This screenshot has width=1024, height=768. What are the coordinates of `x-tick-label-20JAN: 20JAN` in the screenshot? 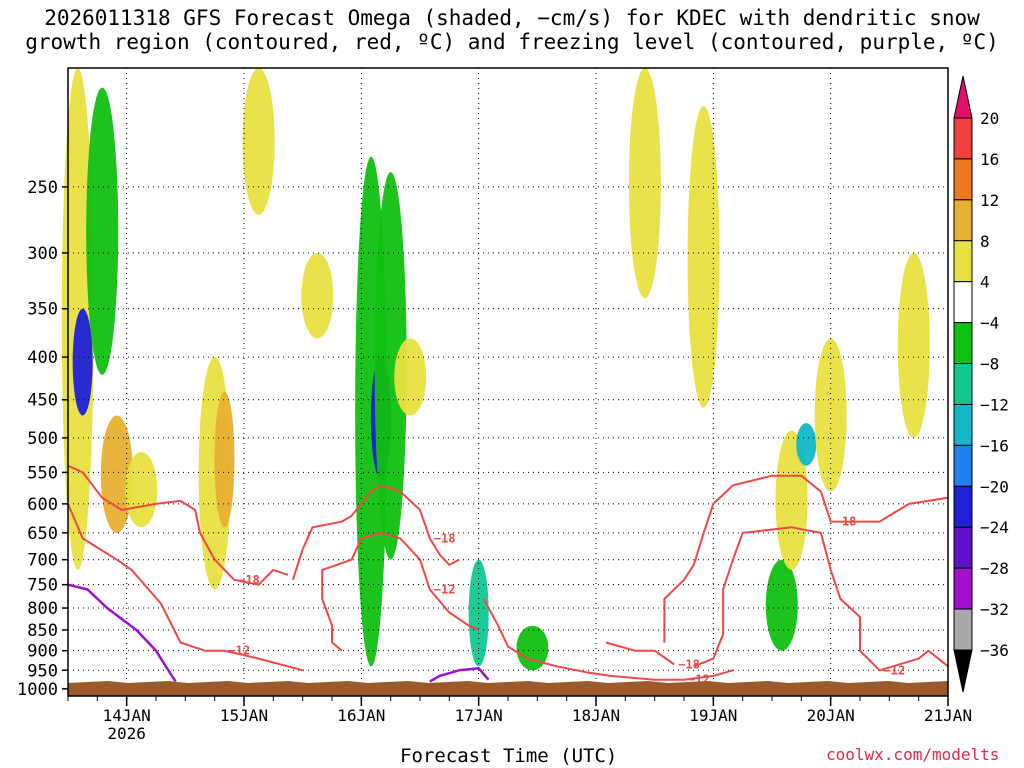 It's located at (831, 715).